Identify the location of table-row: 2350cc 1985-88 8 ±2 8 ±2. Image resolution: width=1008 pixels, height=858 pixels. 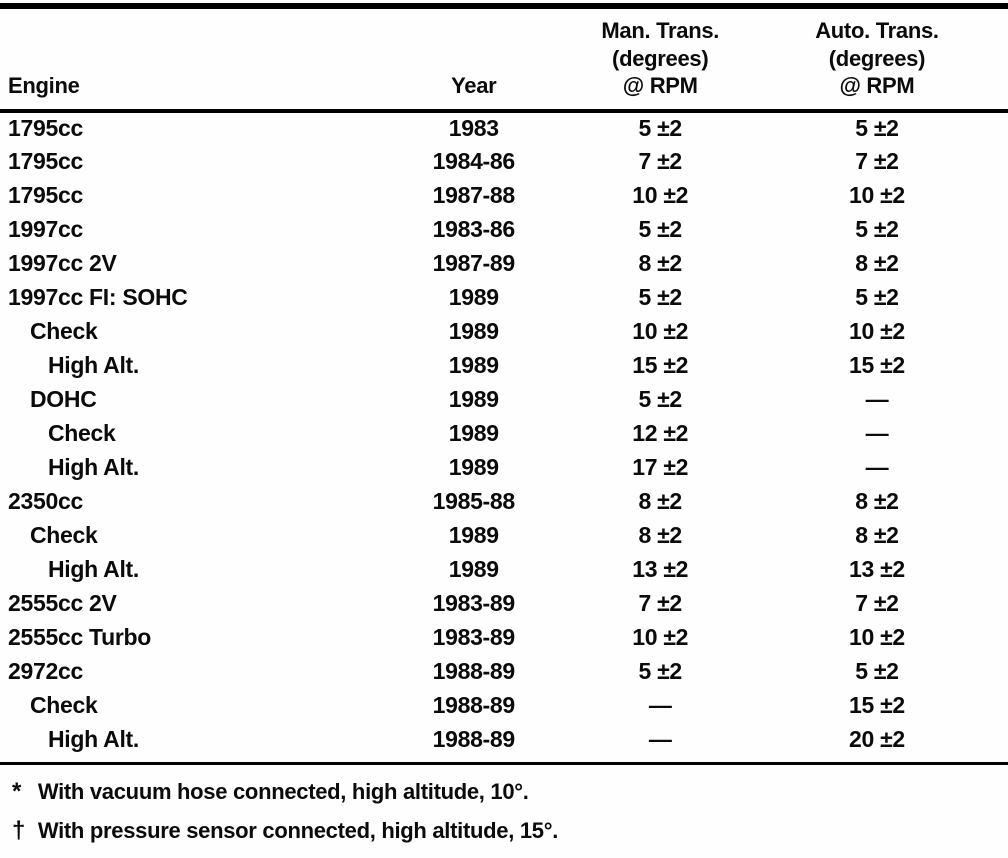
(504, 502).